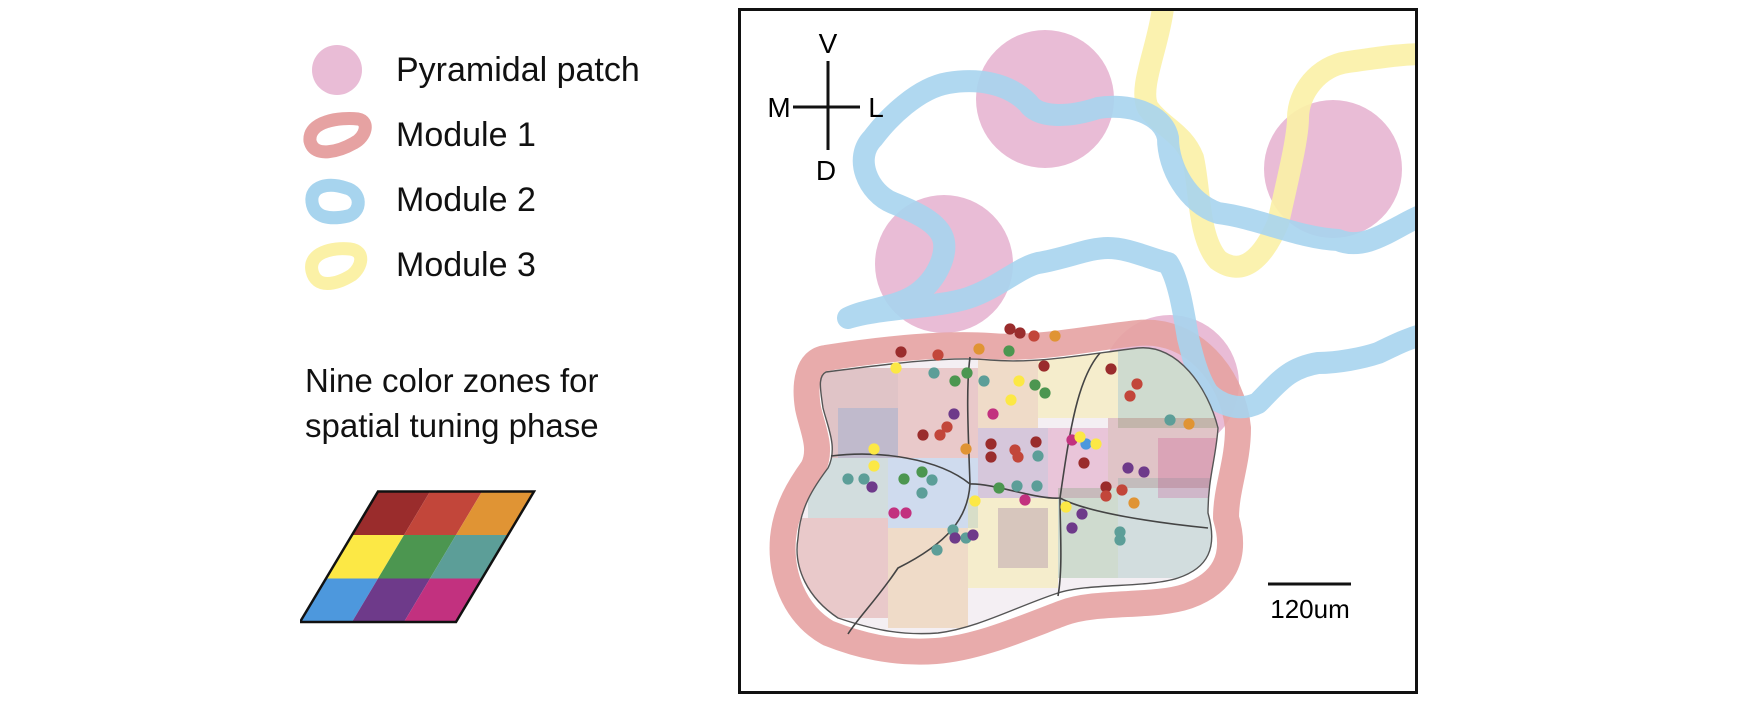  I want to click on orientation-compass, so click(826, 105).